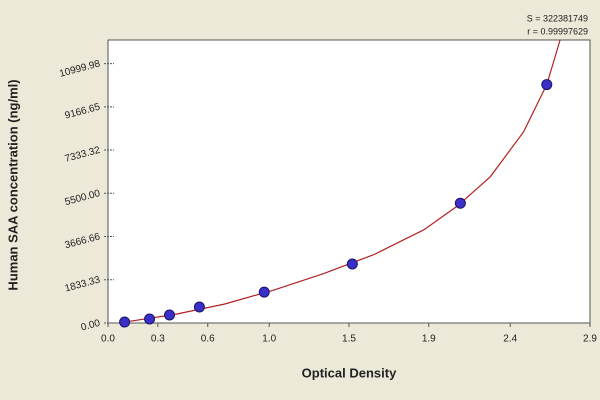 Image resolution: width=600 pixels, height=400 pixels. Describe the element at coordinates (557, 18) in the screenshot. I see `annotation: S = 322381749` at that location.